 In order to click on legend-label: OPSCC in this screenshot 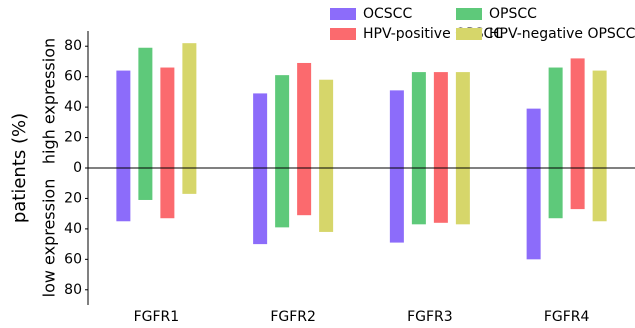, I will do `click(513, 14)`.